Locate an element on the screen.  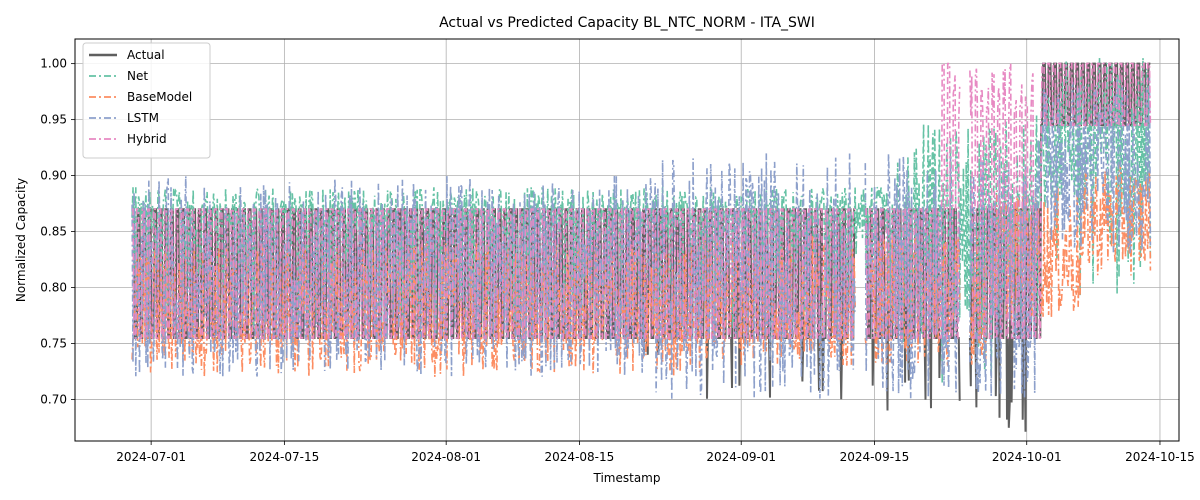
legend: Actual Net BaseModel LSTM Hybrid is located at coordinates (146, 100).